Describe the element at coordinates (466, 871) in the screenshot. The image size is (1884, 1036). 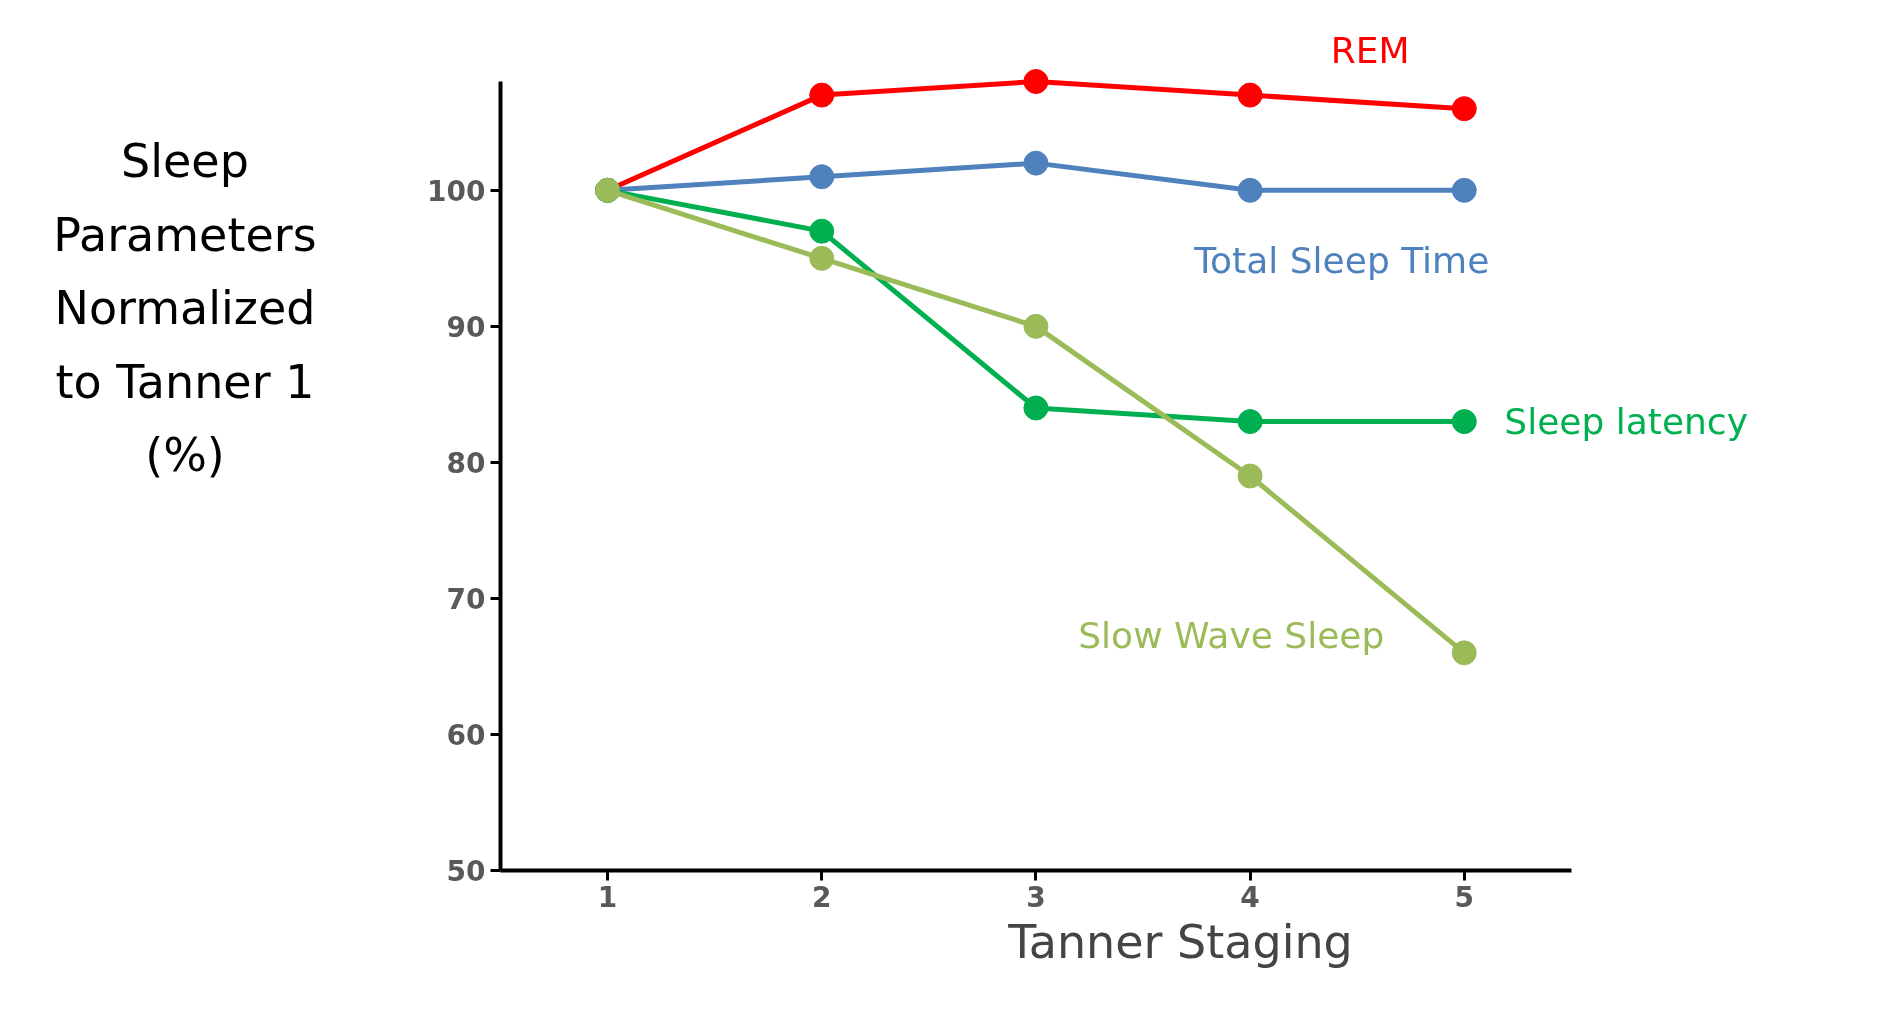
I see `y-tick-label: 50` at that location.